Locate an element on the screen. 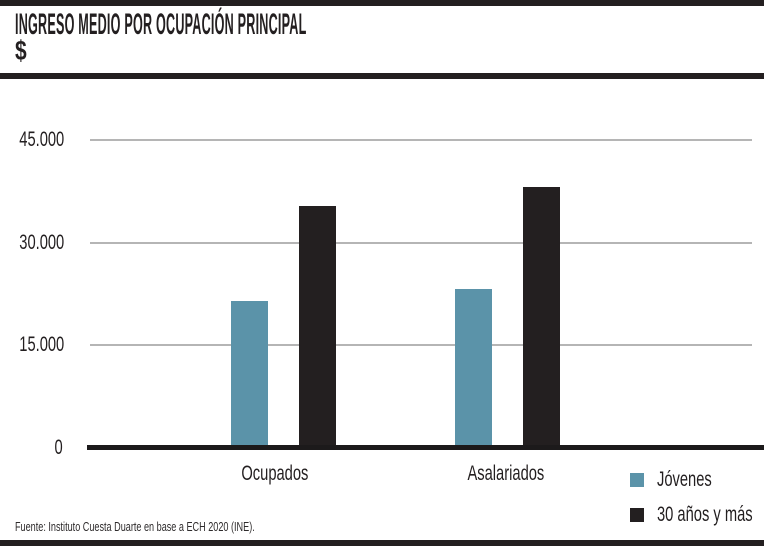 This screenshot has height=546, width=764. x-axis-line is located at coordinates (425, 447).